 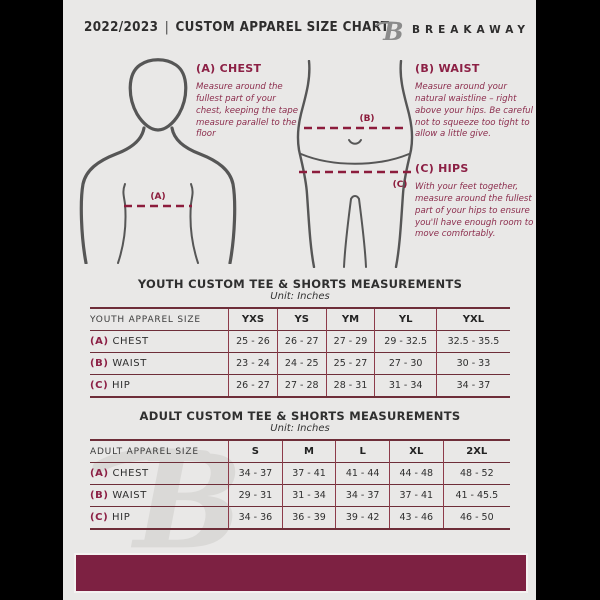 I want to click on size-range-cell: 41 - 44, so click(x=362, y=473).